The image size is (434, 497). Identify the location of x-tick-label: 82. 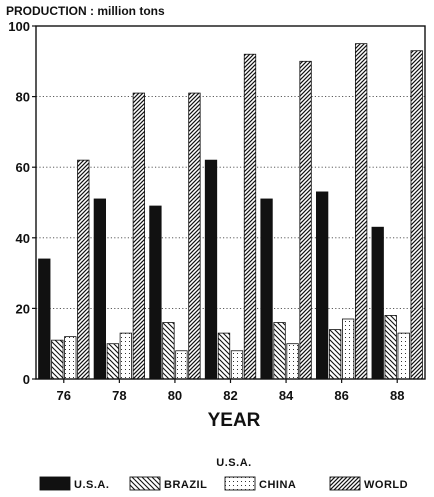
(230, 395).